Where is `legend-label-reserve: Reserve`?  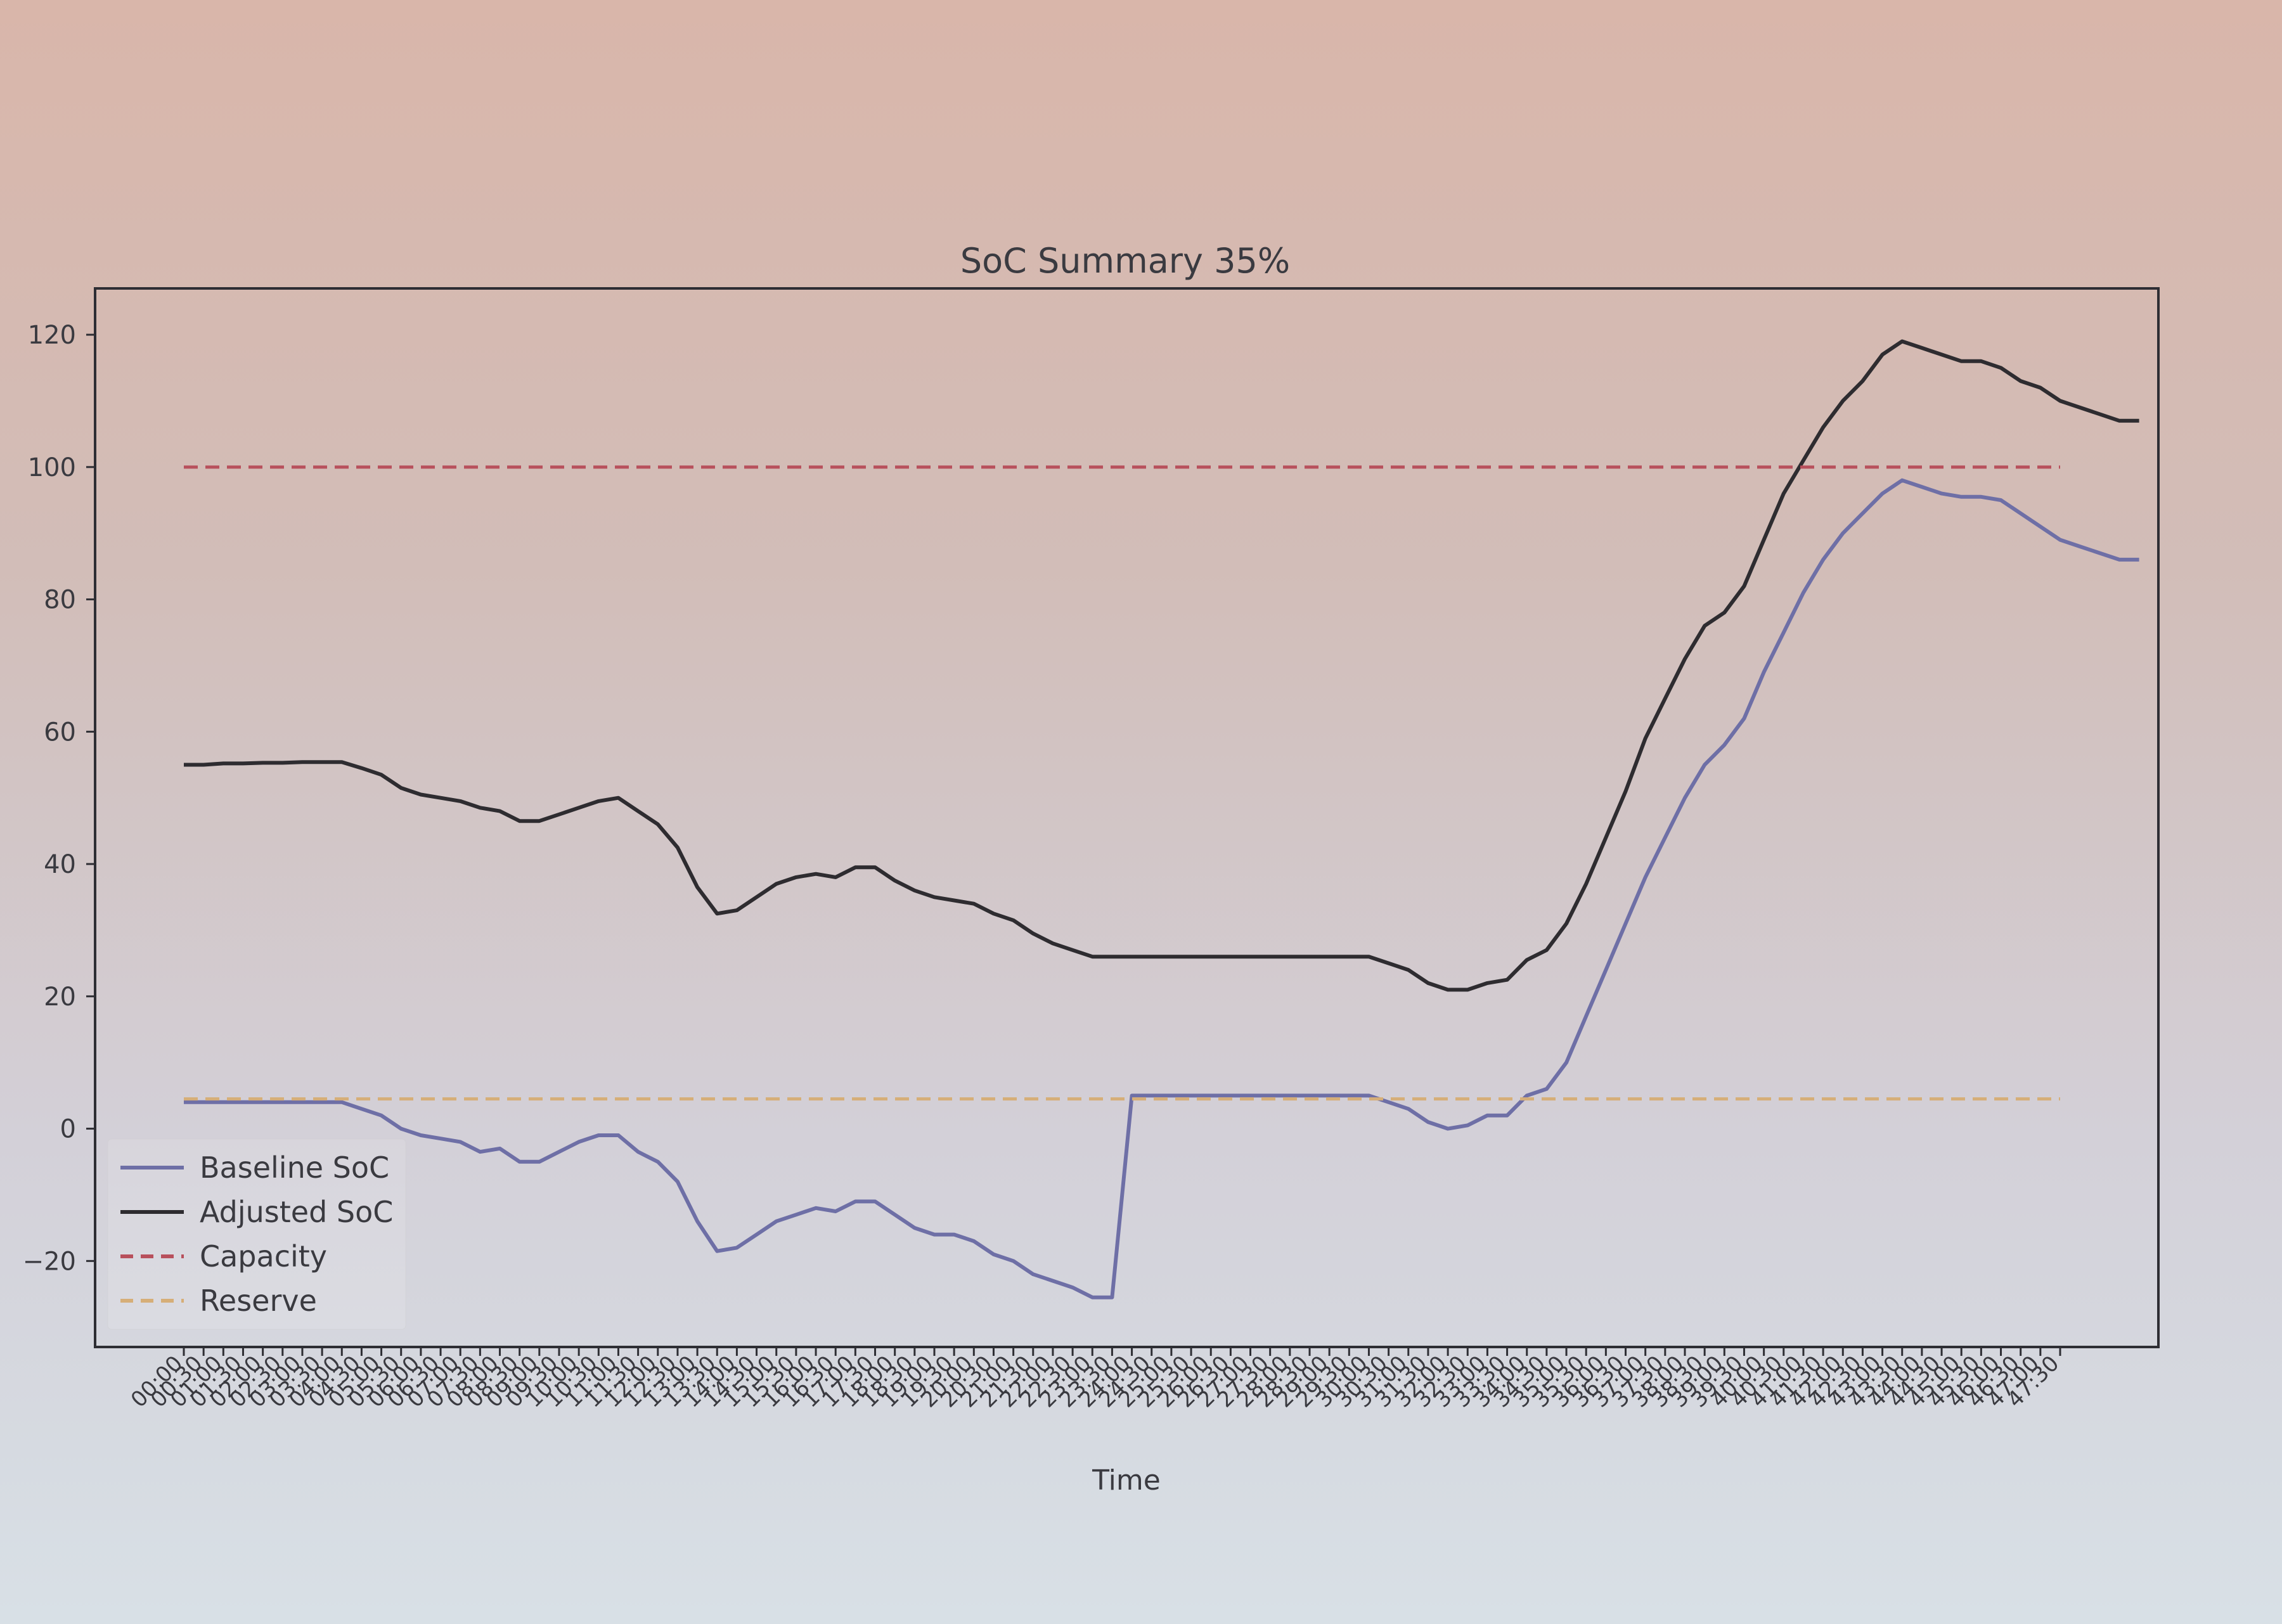 legend-label-reserve: Reserve is located at coordinates (258, 1301).